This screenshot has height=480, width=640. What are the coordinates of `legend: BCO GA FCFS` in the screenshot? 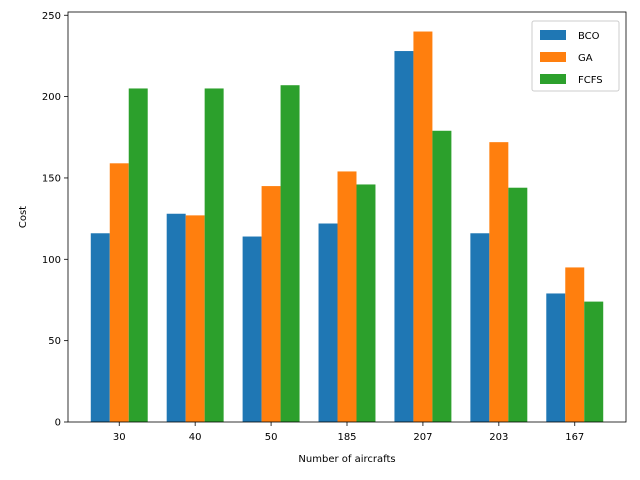 It's located at (575, 56).